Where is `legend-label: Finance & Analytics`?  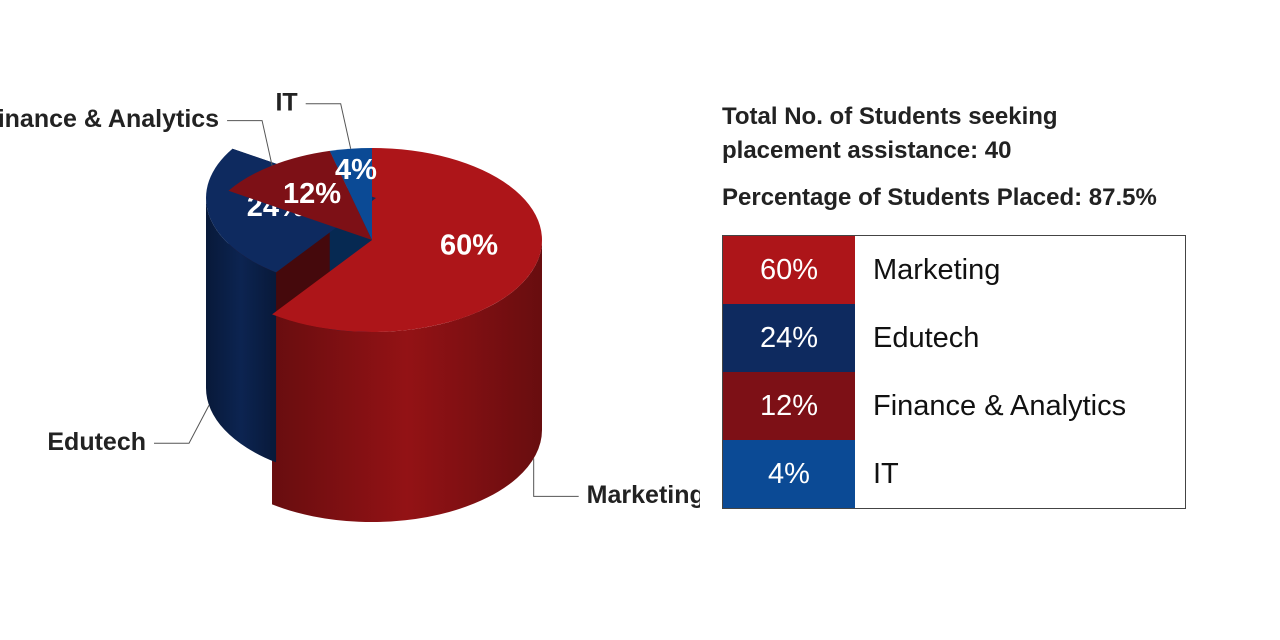
legend-label: Finance & Analytics is located at coordinates (1000, 405).